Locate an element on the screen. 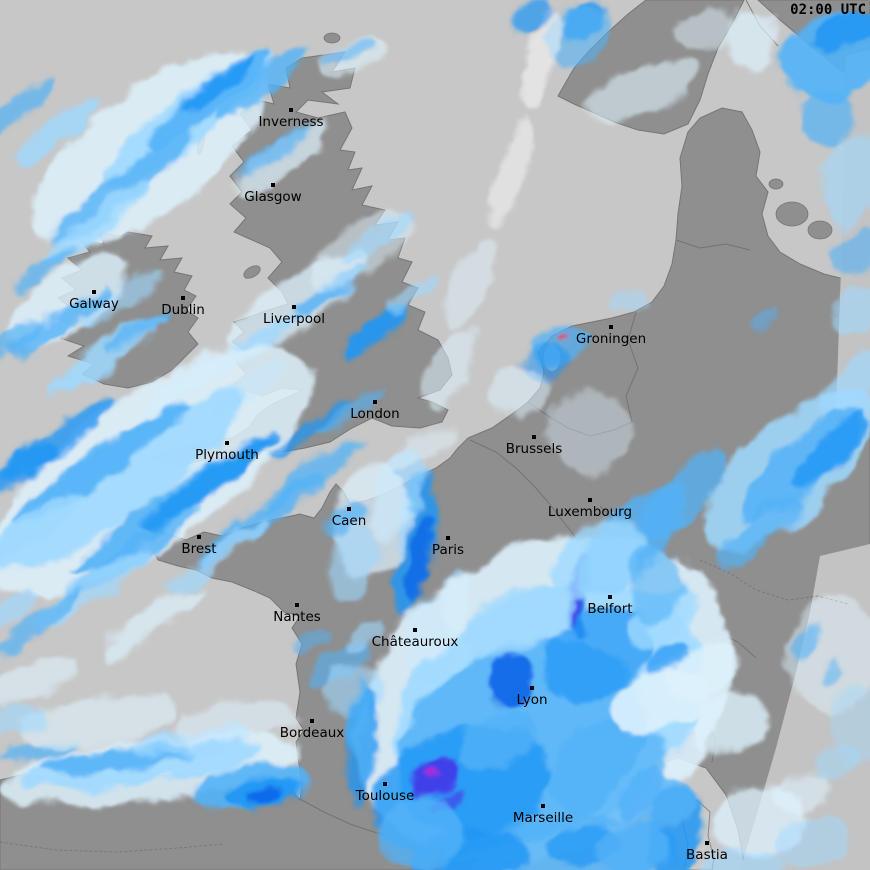 This screenshot has height=870, width=870. city-marker-brest: Brest is located at coordinates (199, 546).